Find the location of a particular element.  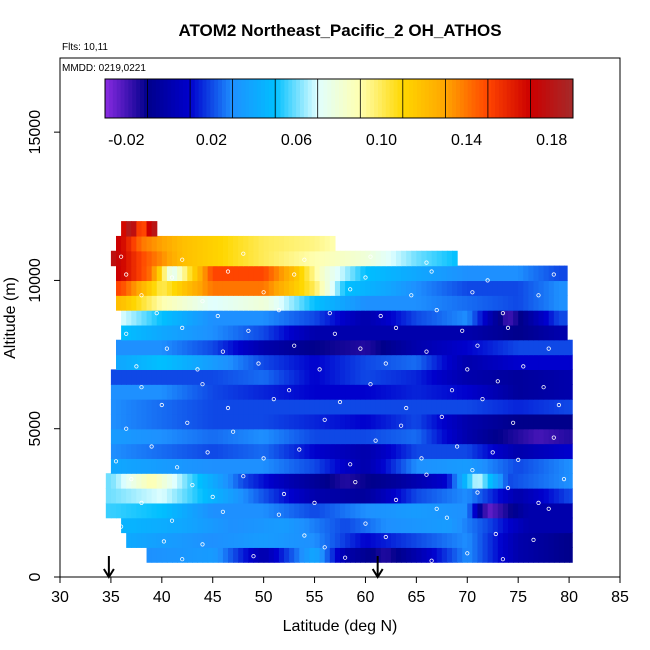

x-tick-label: 50 is located at coordinates (264, 597).